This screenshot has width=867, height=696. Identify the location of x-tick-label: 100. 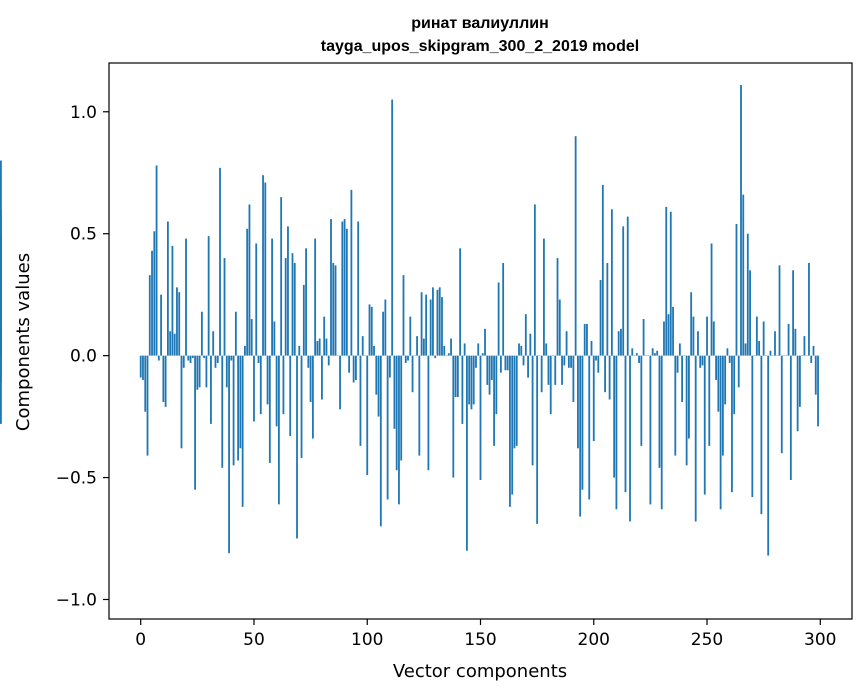
(367, 640).